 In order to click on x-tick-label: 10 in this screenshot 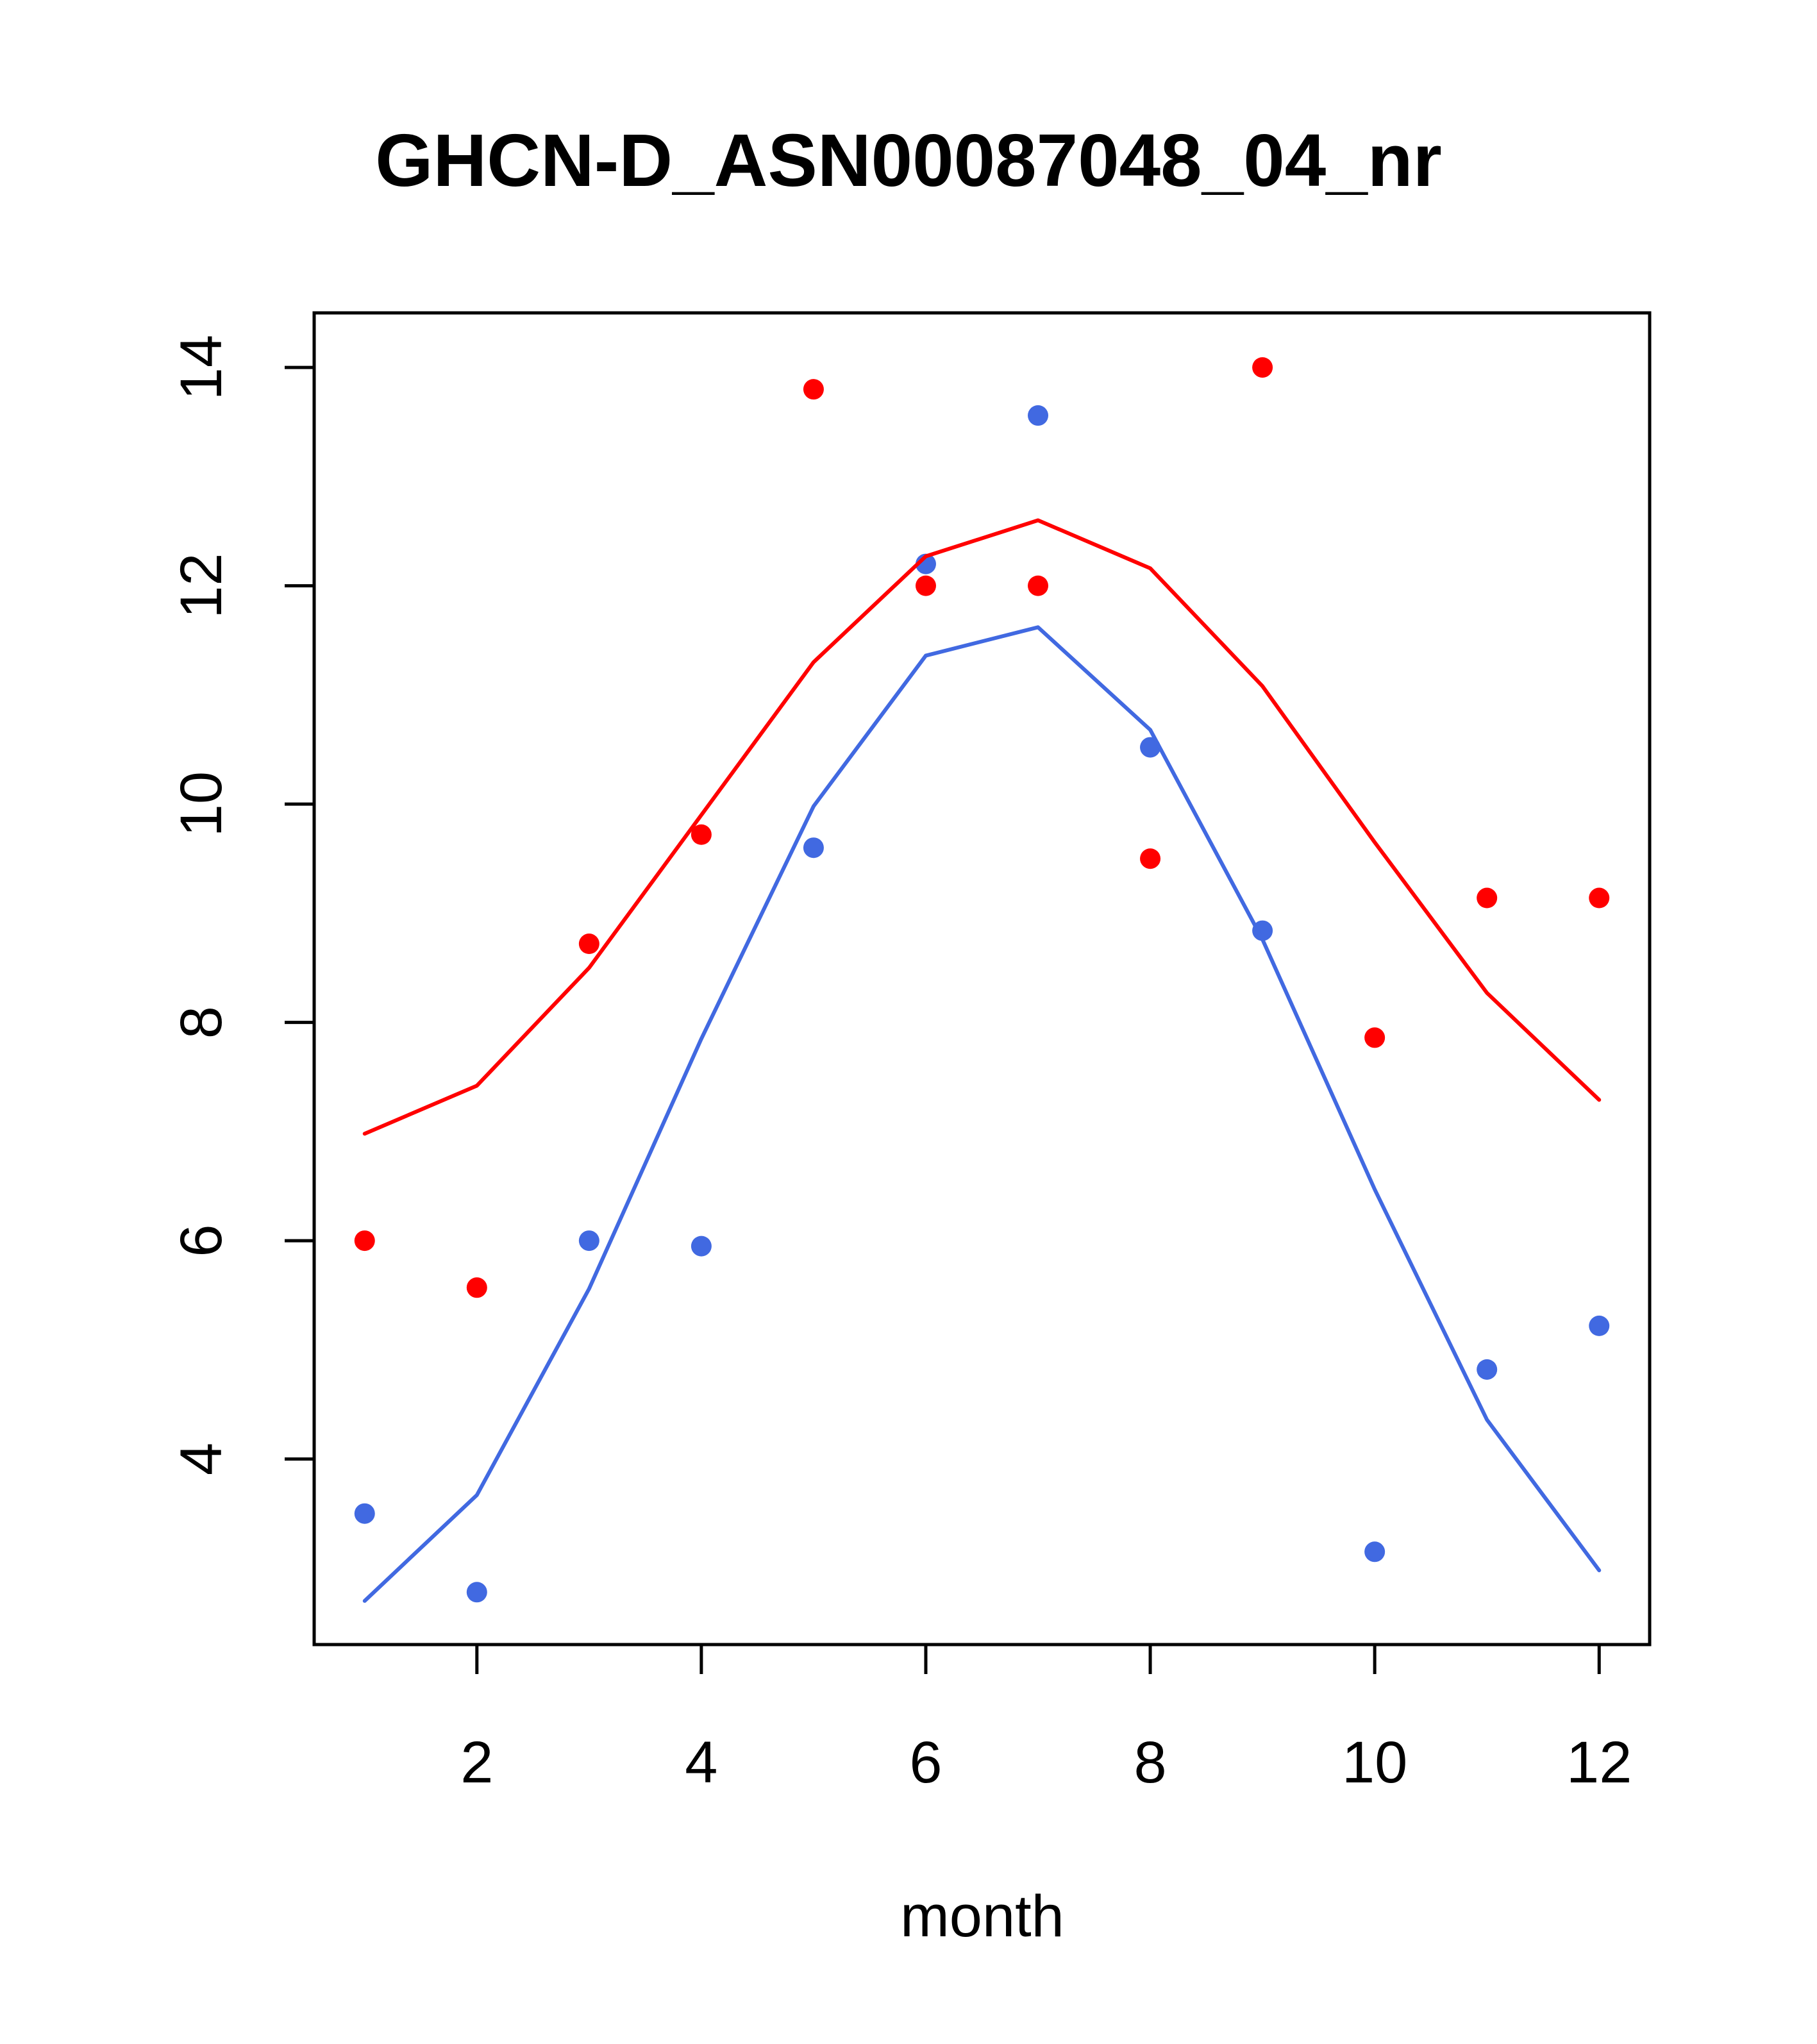, I will do `click(1374, 1763)`.